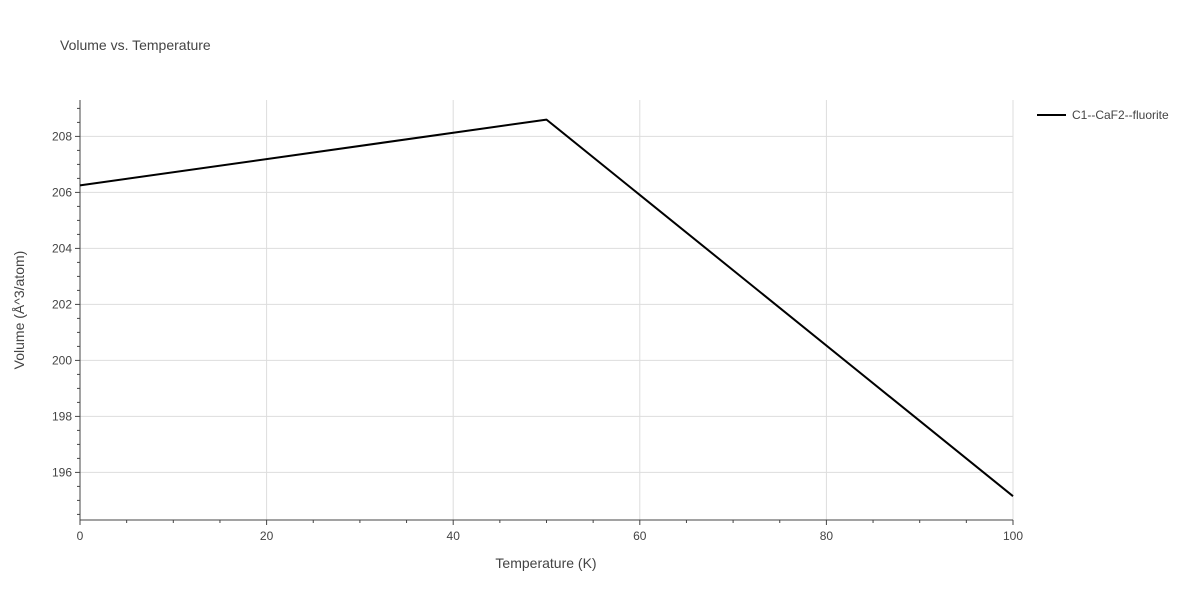 Image resolution: width=1200 pixels, height=605 pixels. What do you see at coordinates (1120, 115) in the screenshot?
I see `legend-label: C1--CaF2--fluorite` at bounding box center [1120, 115].